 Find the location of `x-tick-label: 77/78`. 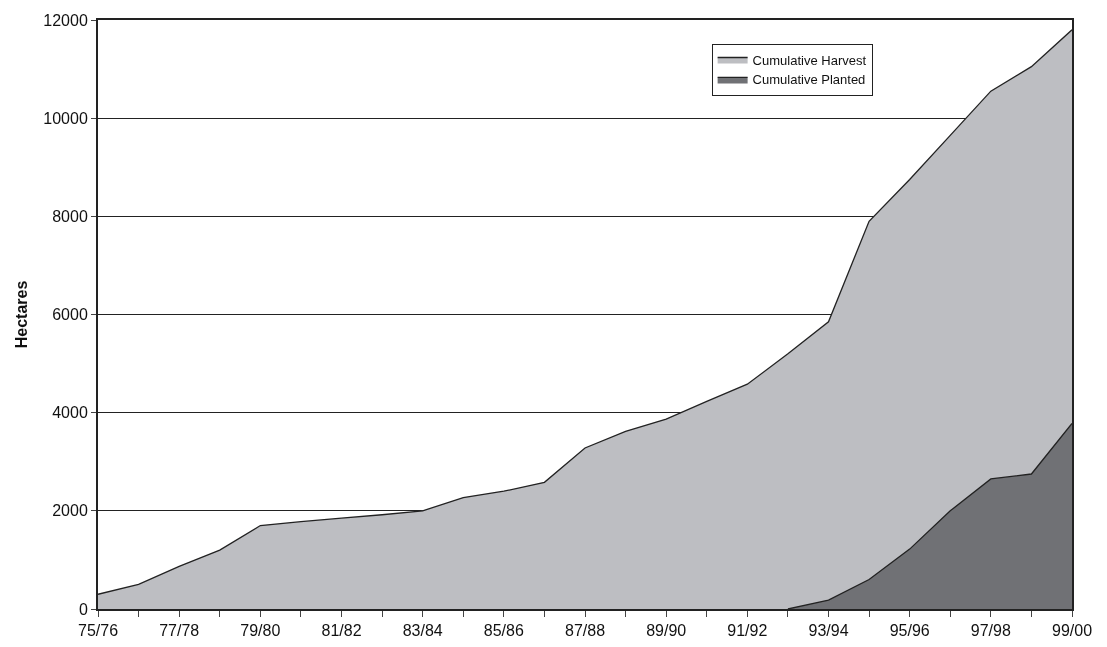

x-tick-label: 77/78 is located at coordinates (179, 631).